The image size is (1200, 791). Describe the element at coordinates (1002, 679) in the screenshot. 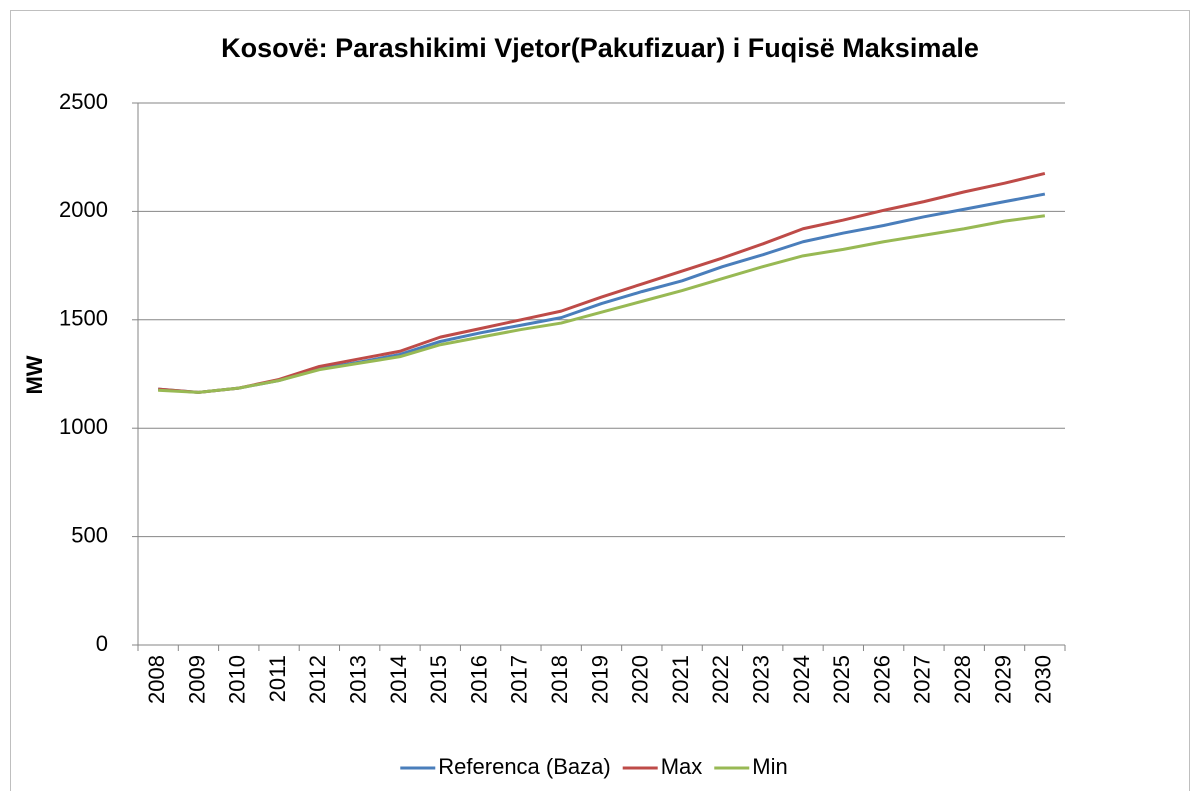

I see `x-tick-label: 2029` at that location.